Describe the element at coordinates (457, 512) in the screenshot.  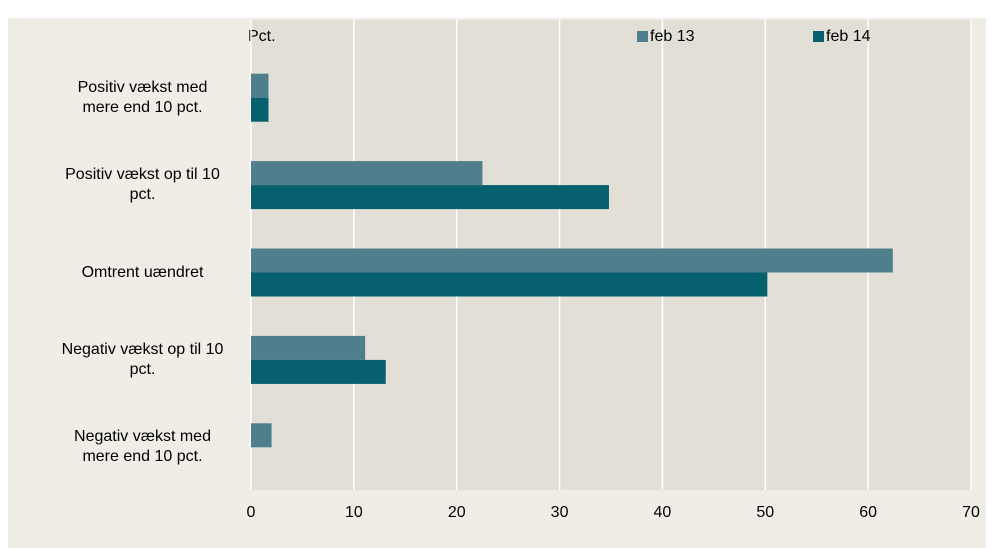
I see `x-tick-label: 20` at that location.